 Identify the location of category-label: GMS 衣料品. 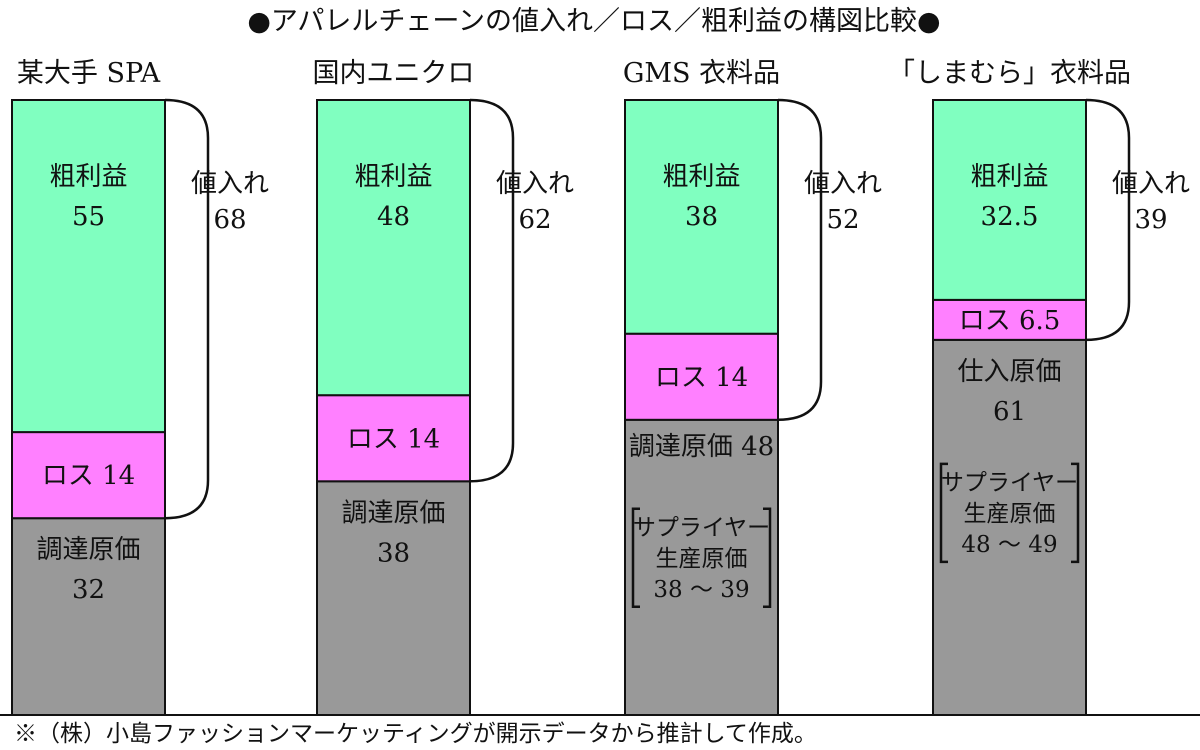
(701, 73).